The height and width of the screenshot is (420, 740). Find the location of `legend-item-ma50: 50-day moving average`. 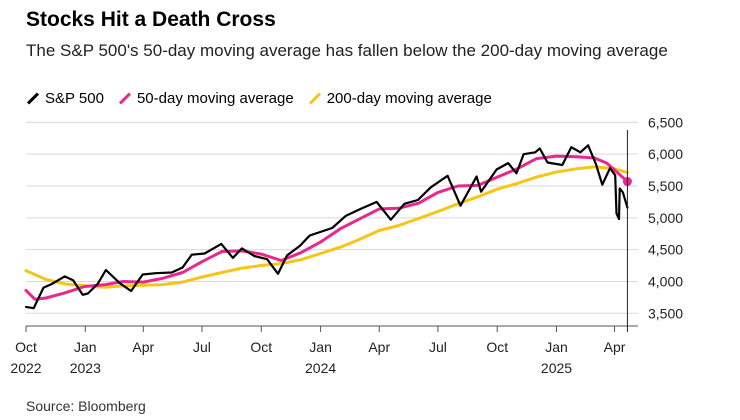

legend-item-ma50: 50-day moving average is located at coordinates (206, 98).